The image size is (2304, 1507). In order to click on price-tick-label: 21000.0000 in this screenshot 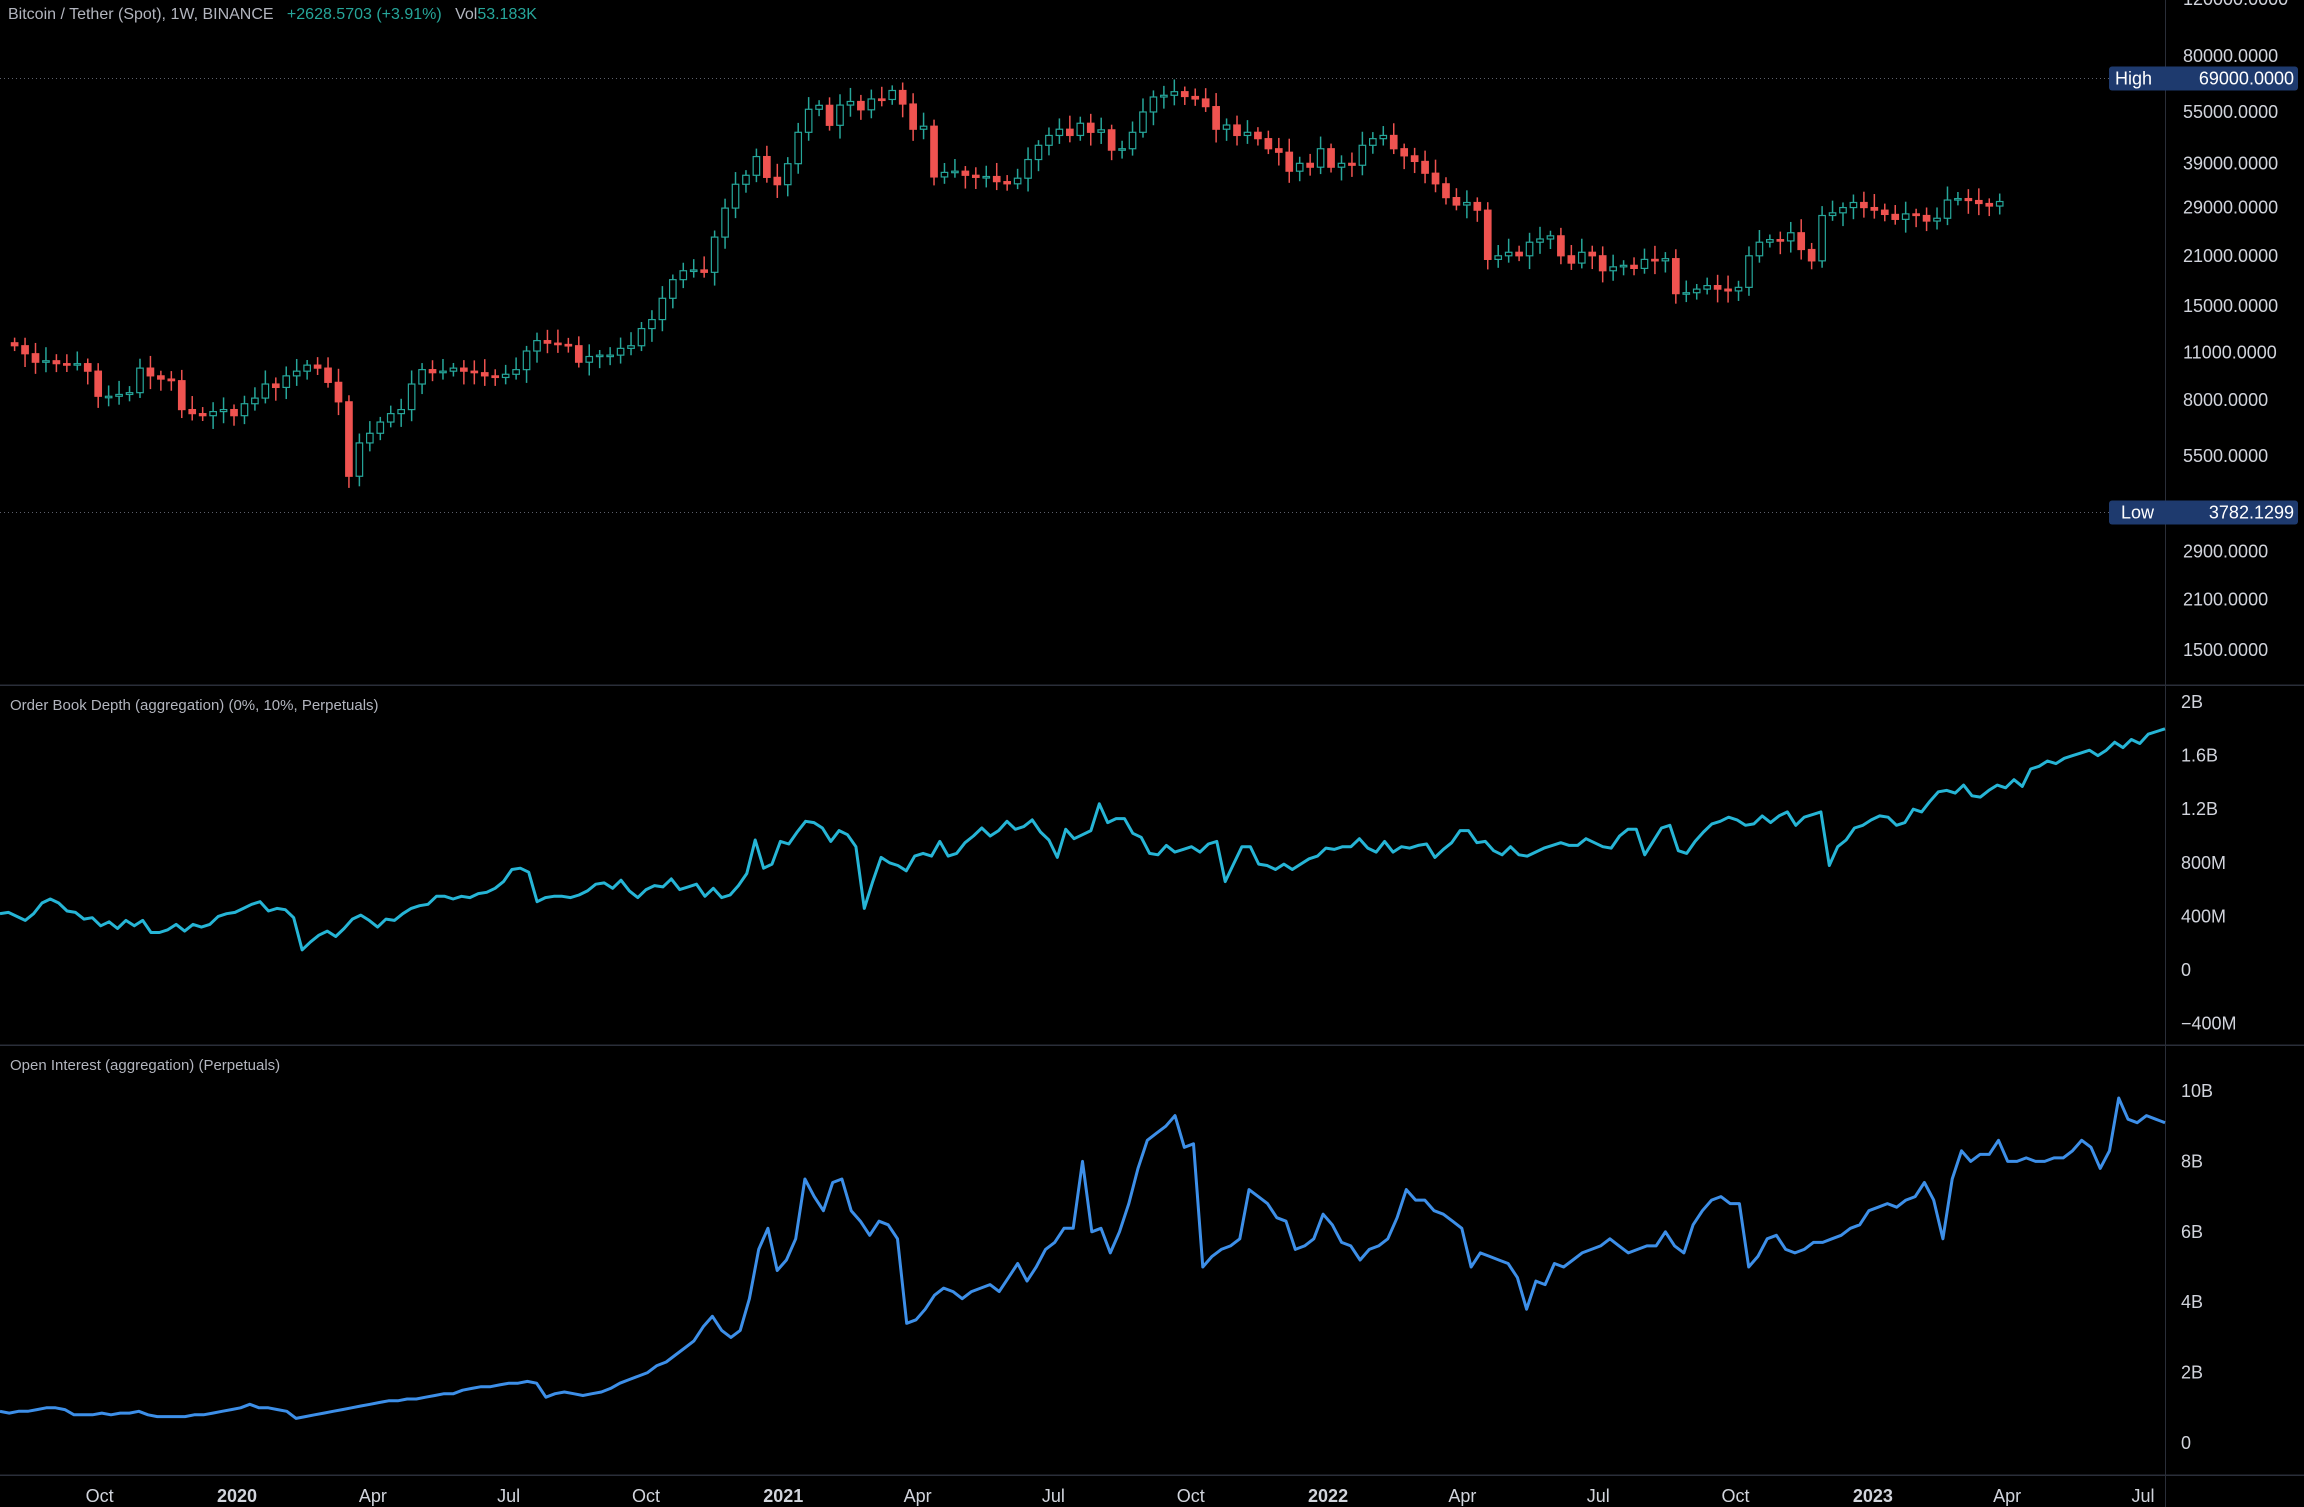, I will do `click(2230, 256)`.